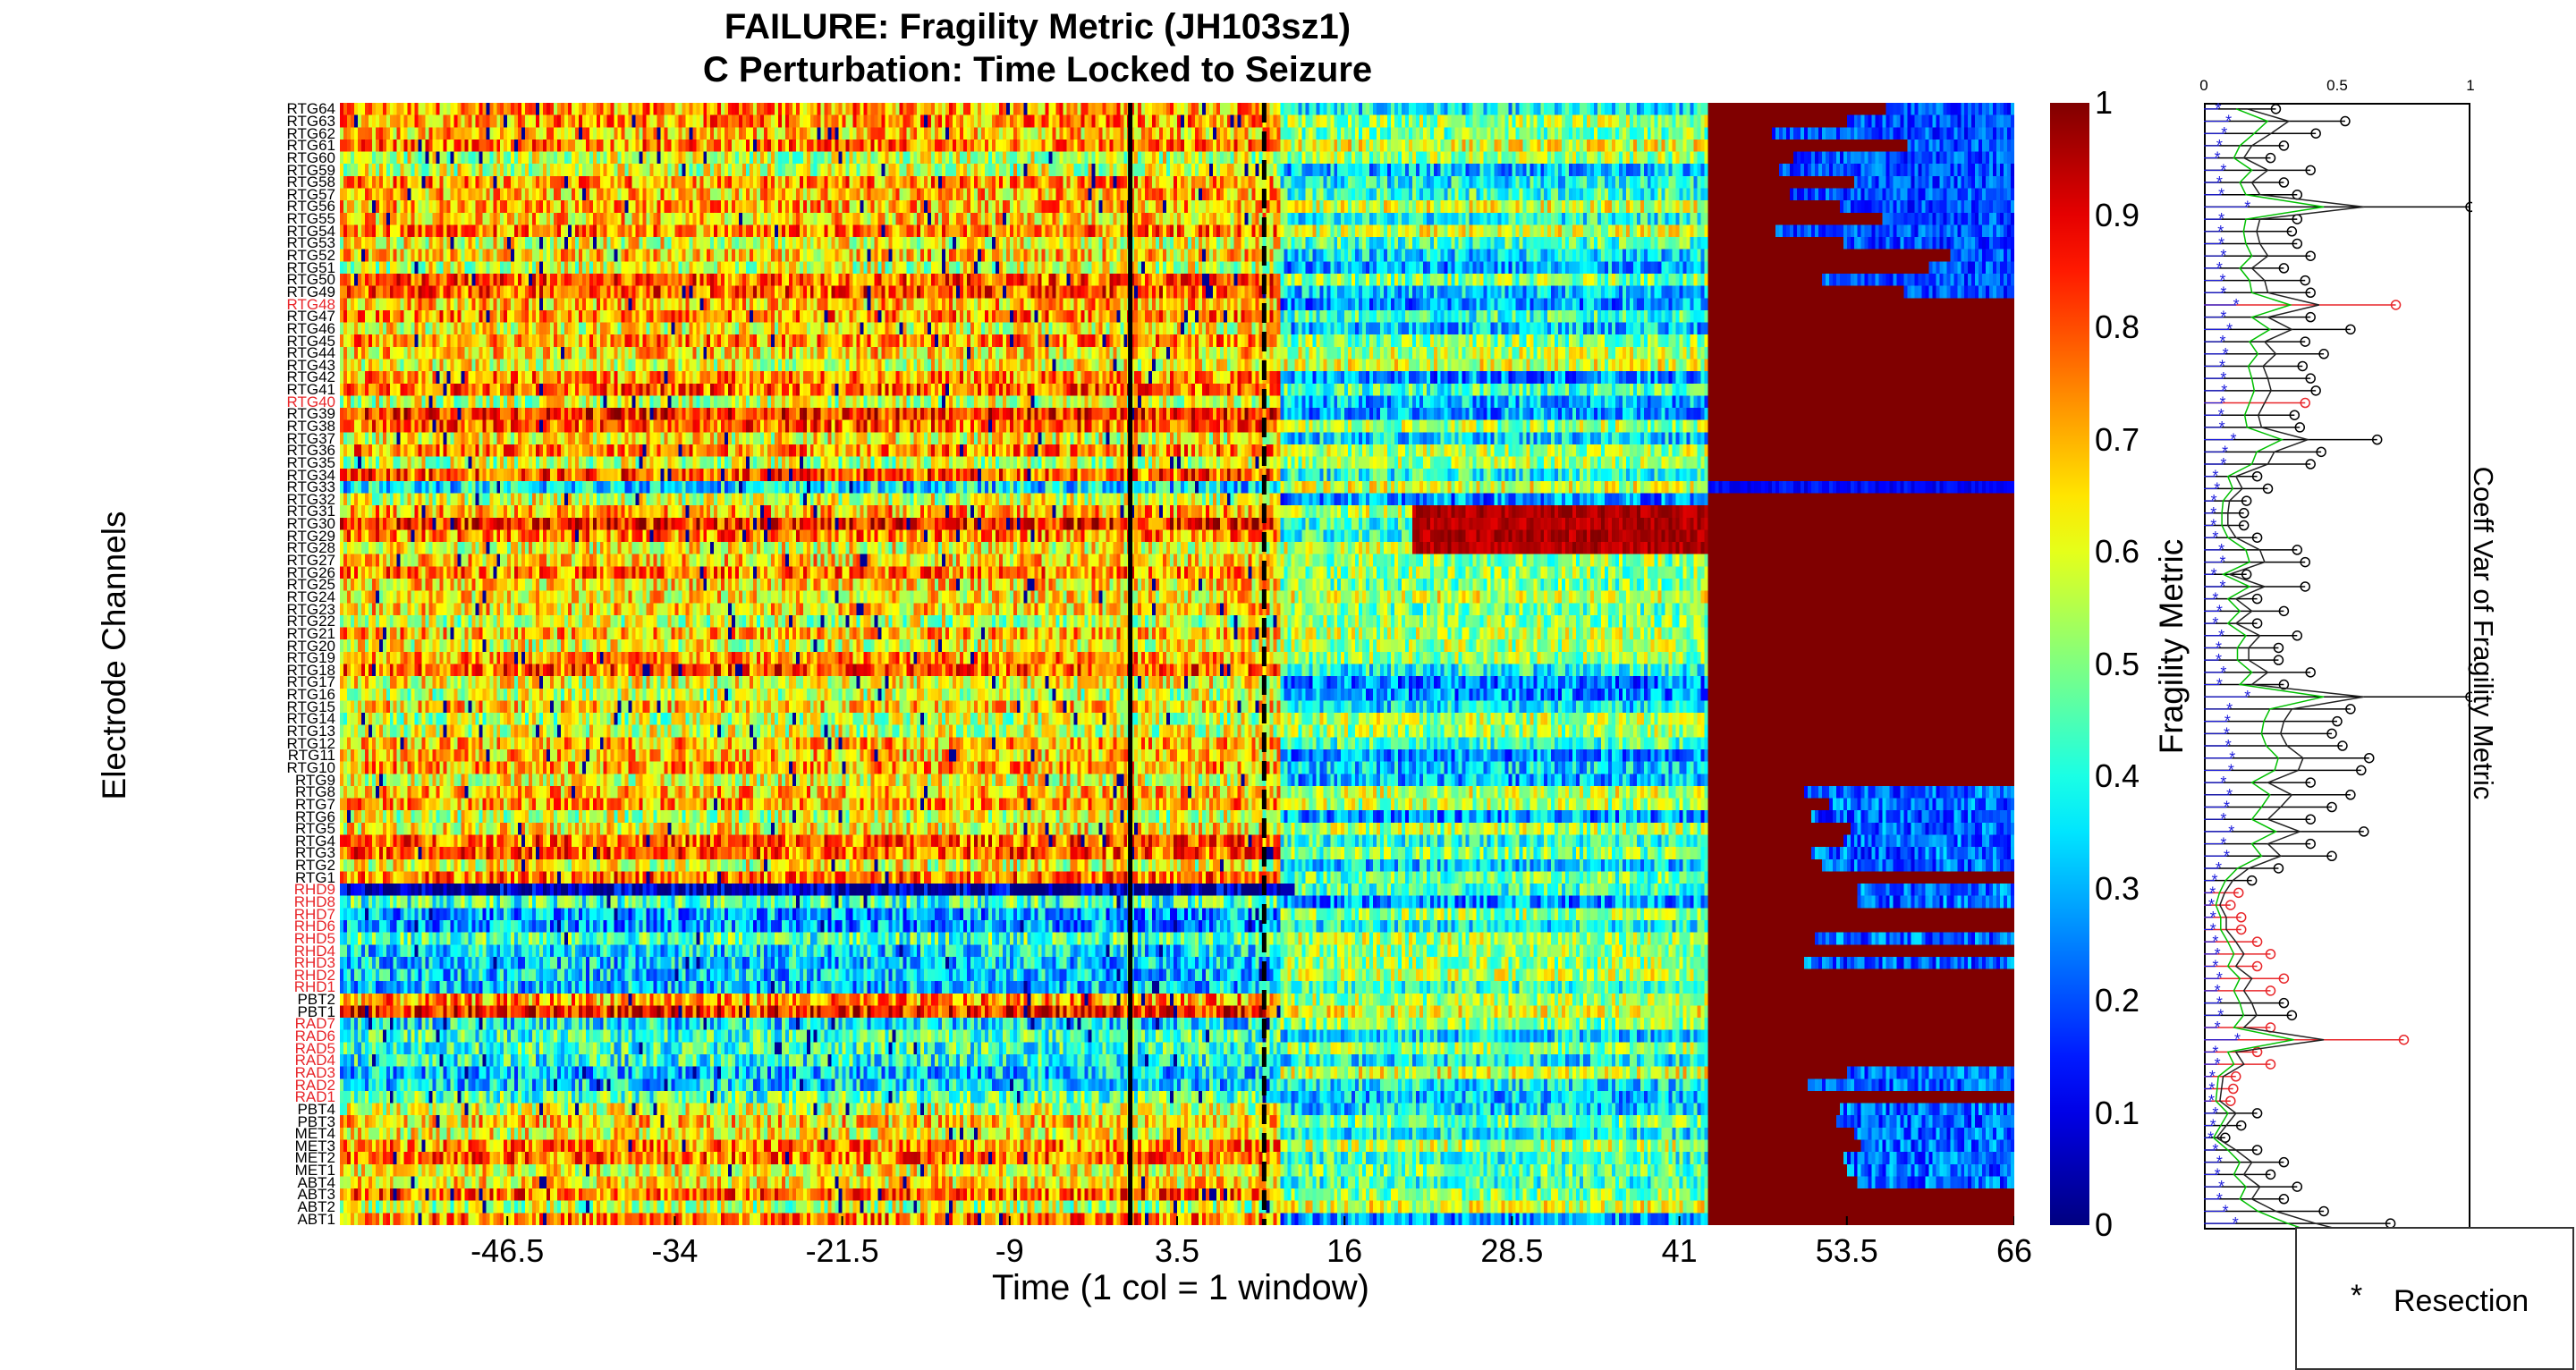  Describe the element at coordinates (311, 121) in the screenshot. I see `channel-label: RTG63` at that location.